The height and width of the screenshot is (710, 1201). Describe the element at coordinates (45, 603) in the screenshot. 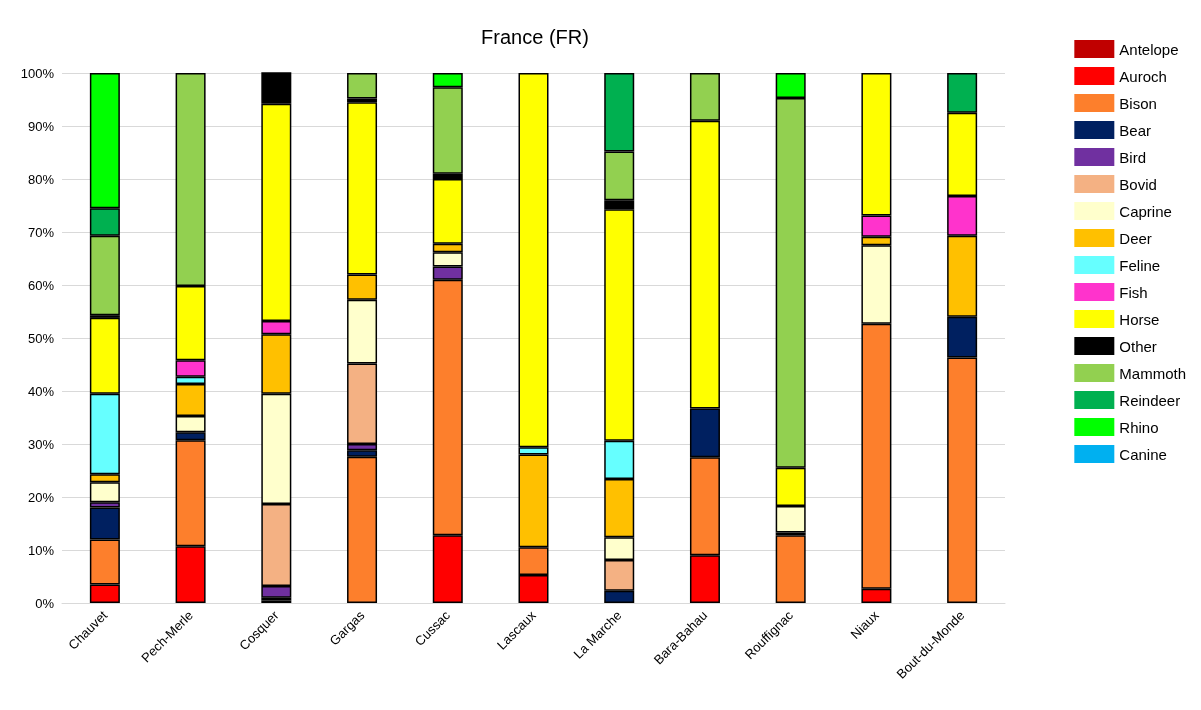

I see `y-tick-label: 0%` at that location.